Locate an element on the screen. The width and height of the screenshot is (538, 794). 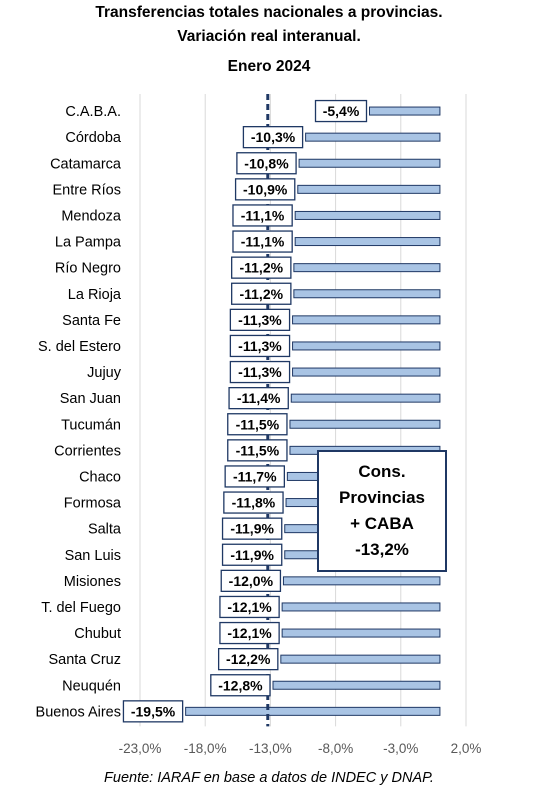
category-label: C.A.B.A. is located at coordinates (93, 112).